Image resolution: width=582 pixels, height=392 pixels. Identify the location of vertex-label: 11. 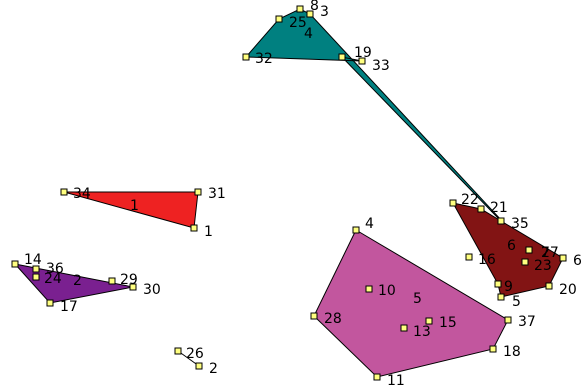
(396, 381).